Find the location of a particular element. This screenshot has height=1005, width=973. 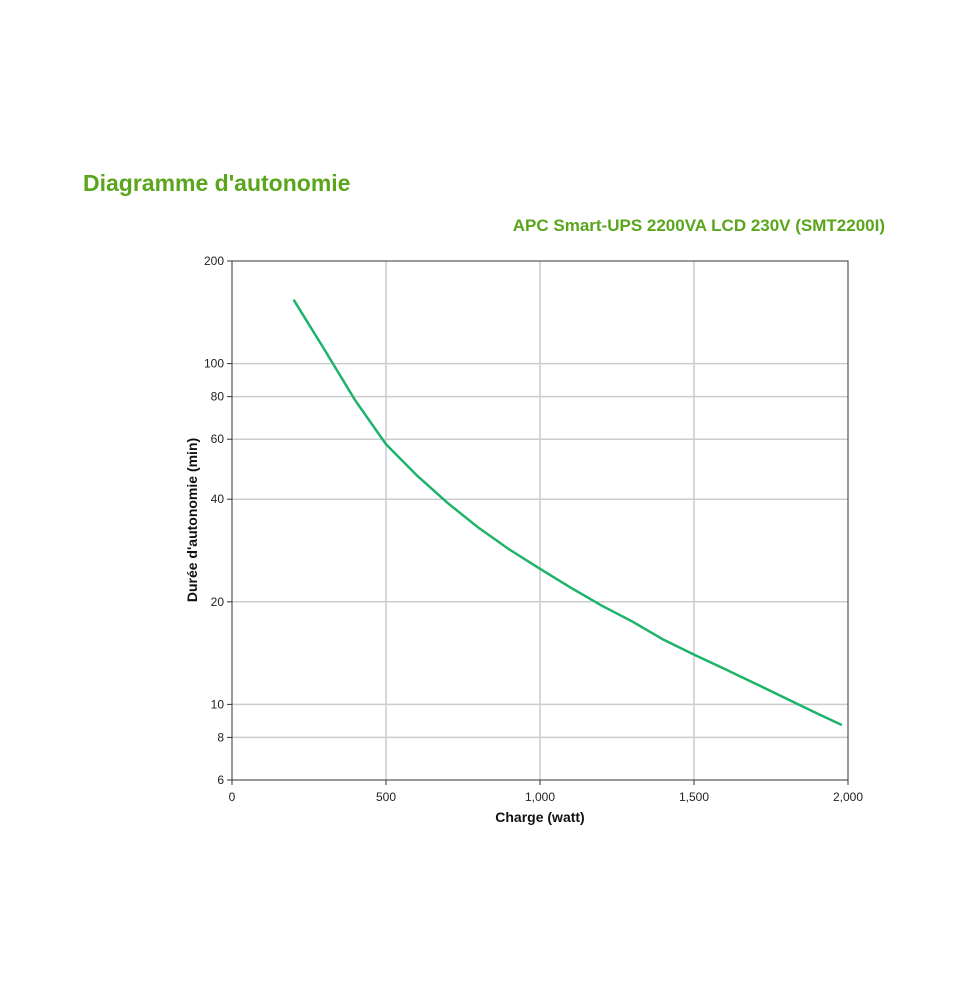

y-axis-title: Durée d'autonomie (min) is located at coordinates (192, 520).